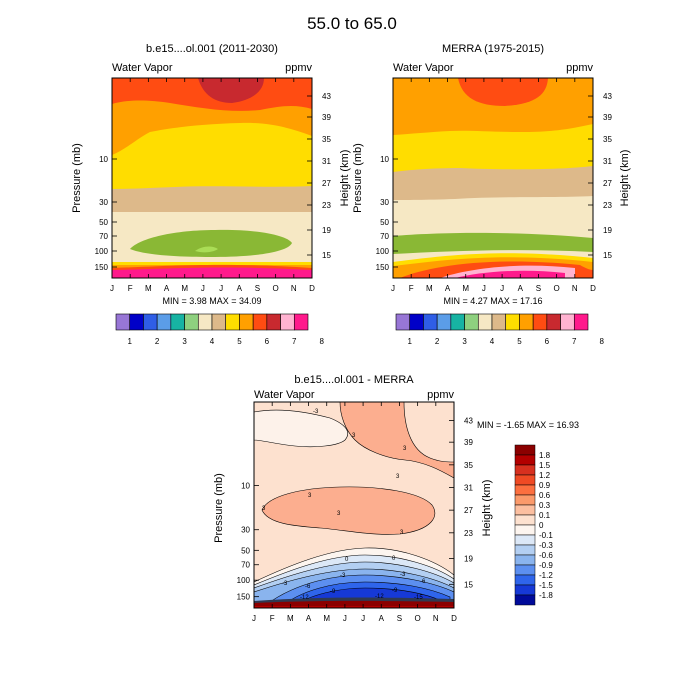 The image size is (700, 700). What do you see at coordinates (272, 618) in the screenshot?
I see `x-tick-label: F` at bounding box center [272, 618].